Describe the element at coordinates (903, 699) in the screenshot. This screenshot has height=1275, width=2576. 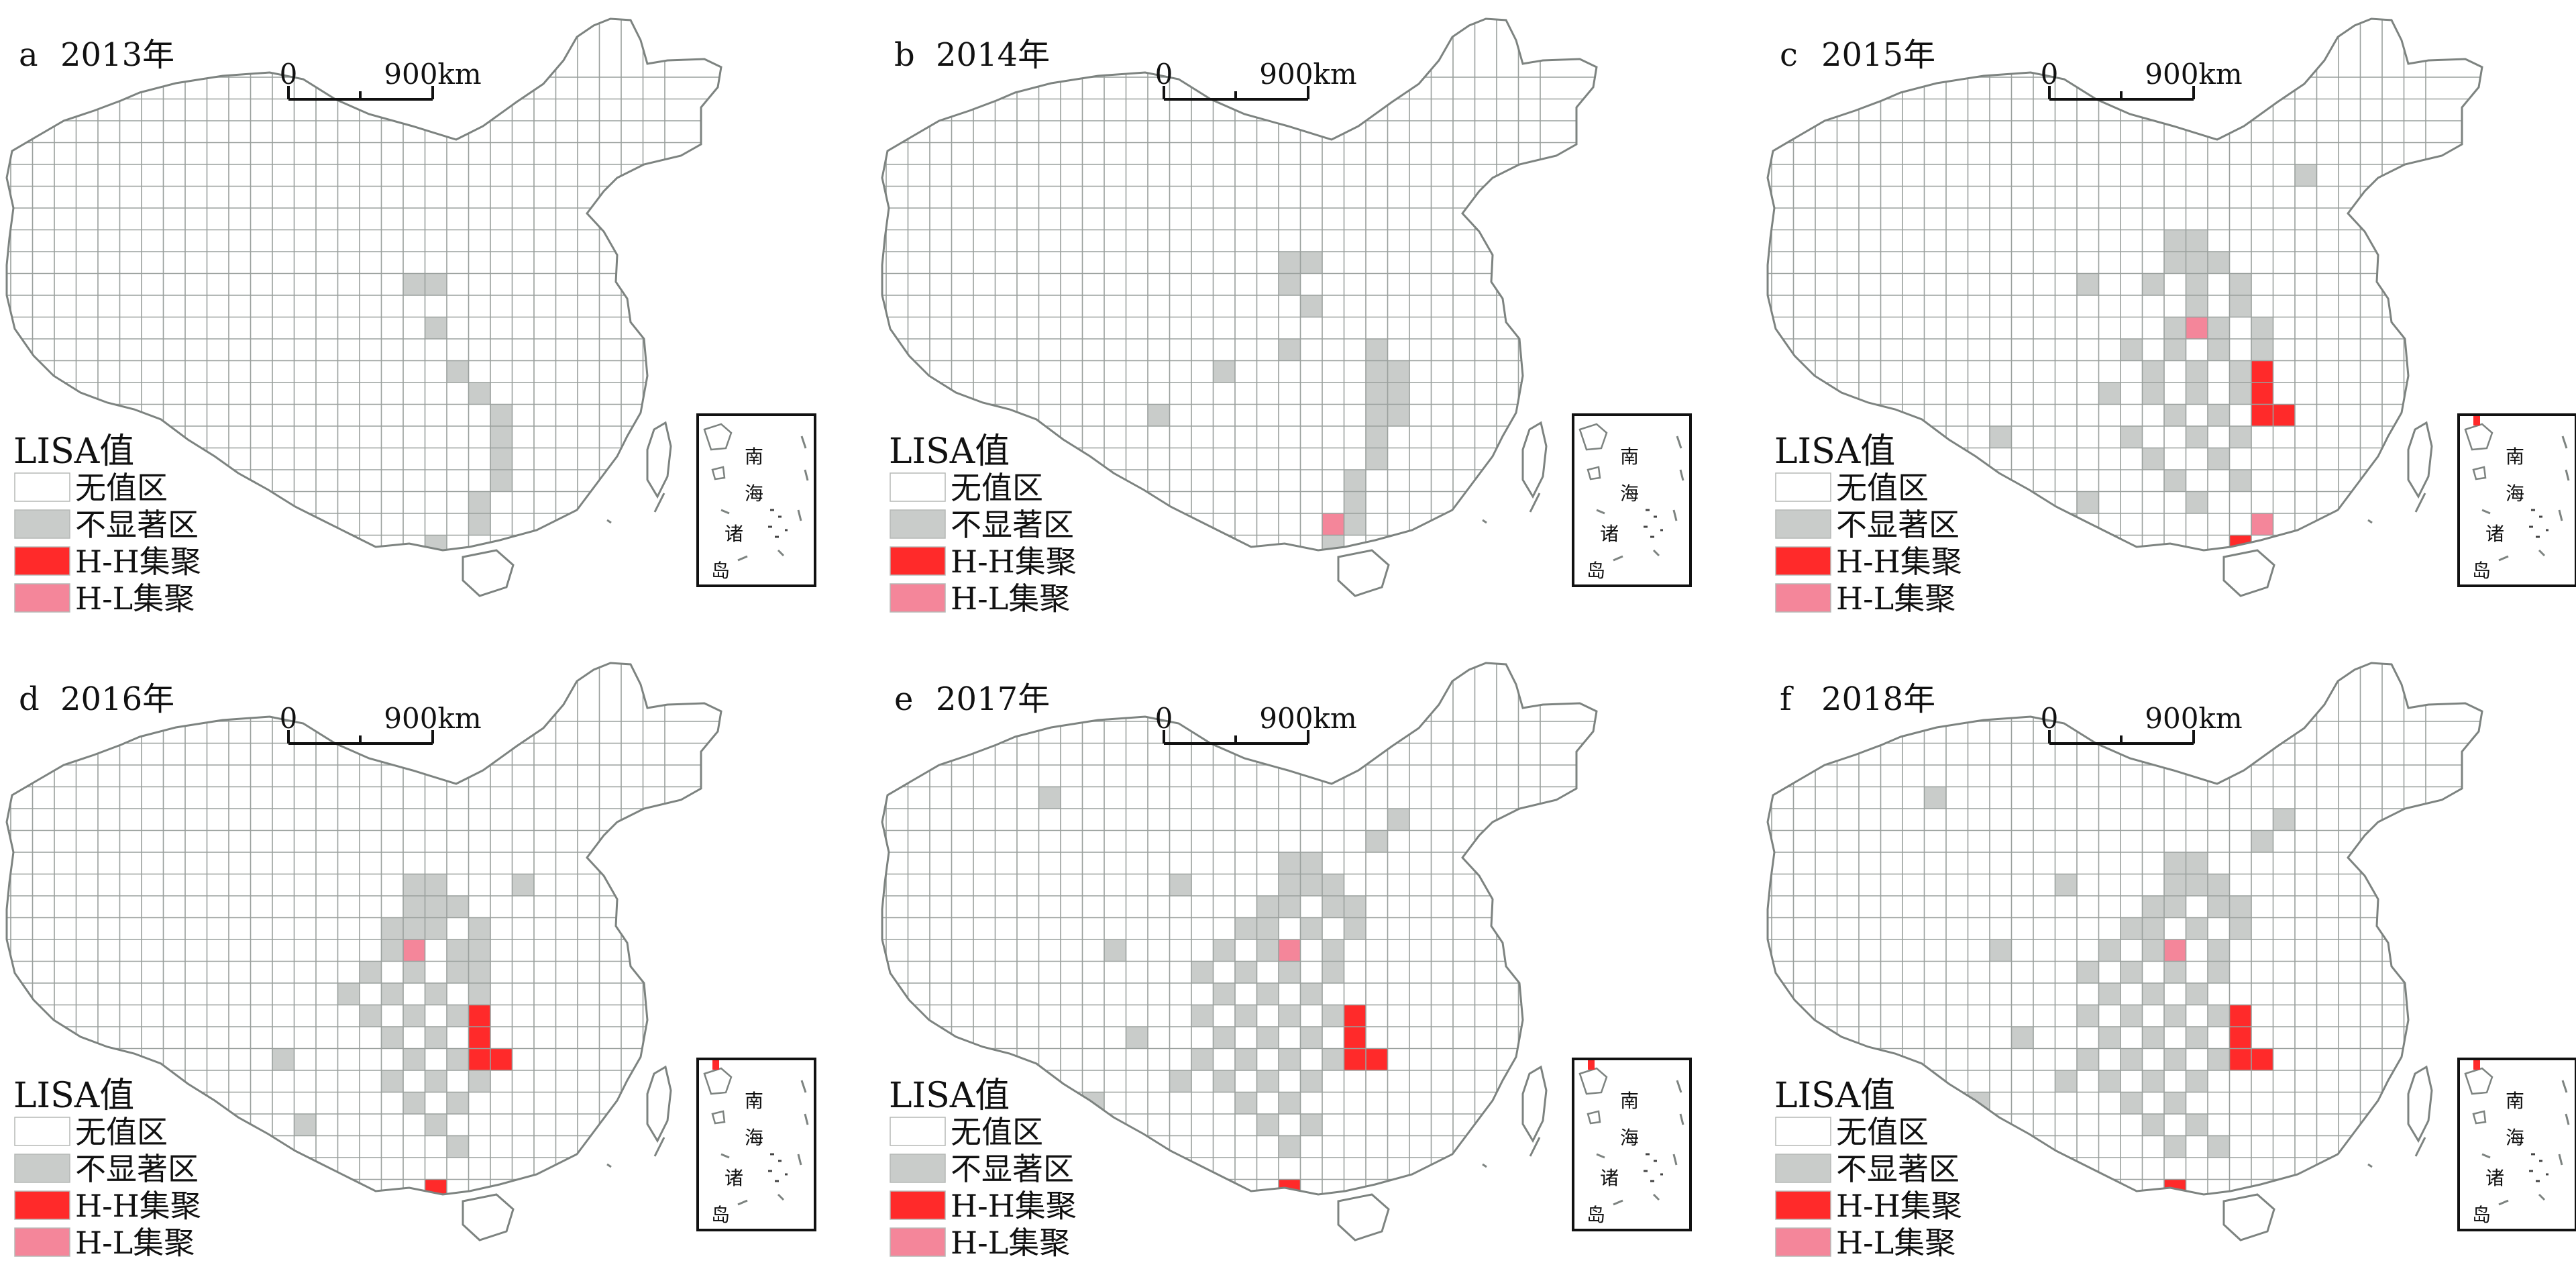
I see `panel-letter: e` at that location.